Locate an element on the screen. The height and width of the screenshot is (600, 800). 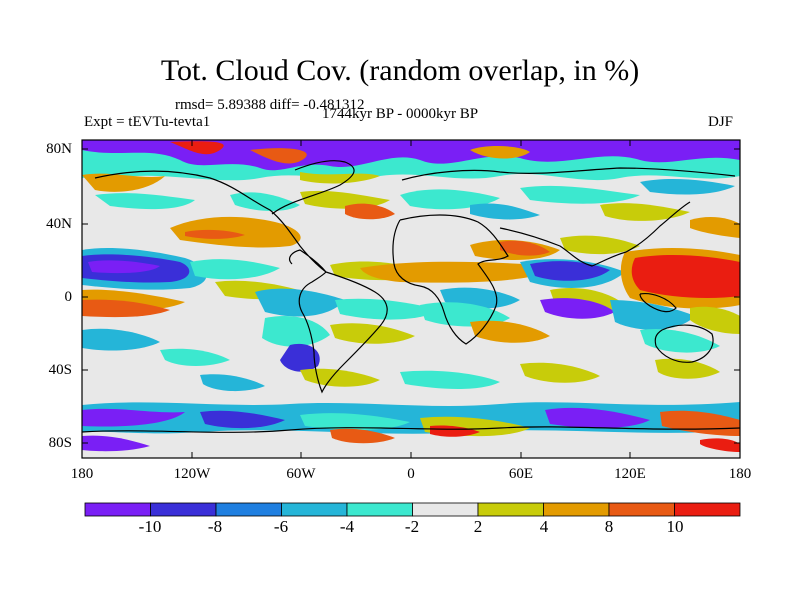
africa-coast is located at coordinates (450, 279).